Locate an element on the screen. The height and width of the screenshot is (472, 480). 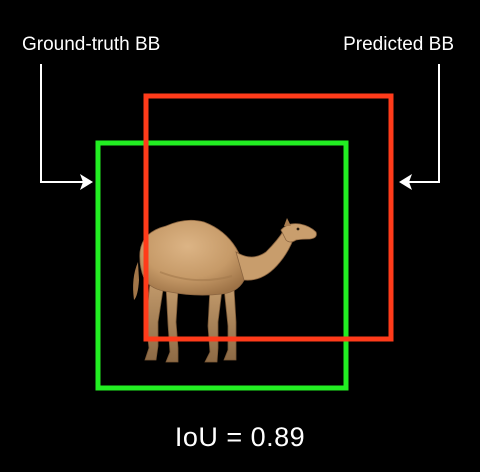
predicted-label: Predicted BB is located at coordinates (398, 44).